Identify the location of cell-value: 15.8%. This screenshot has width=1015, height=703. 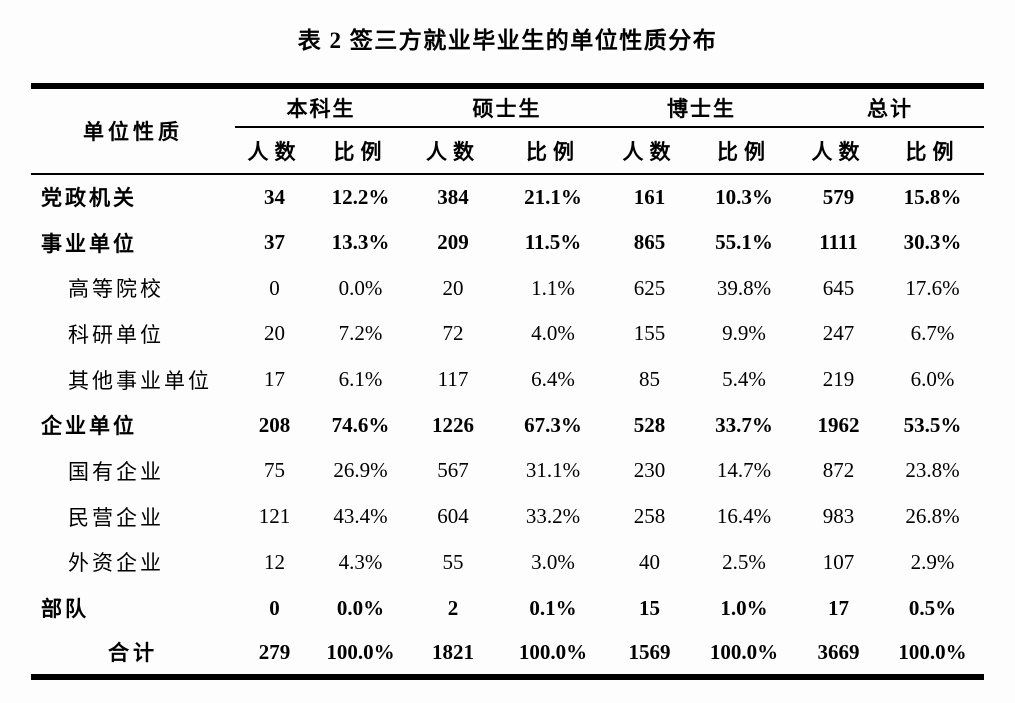
(932, 196).